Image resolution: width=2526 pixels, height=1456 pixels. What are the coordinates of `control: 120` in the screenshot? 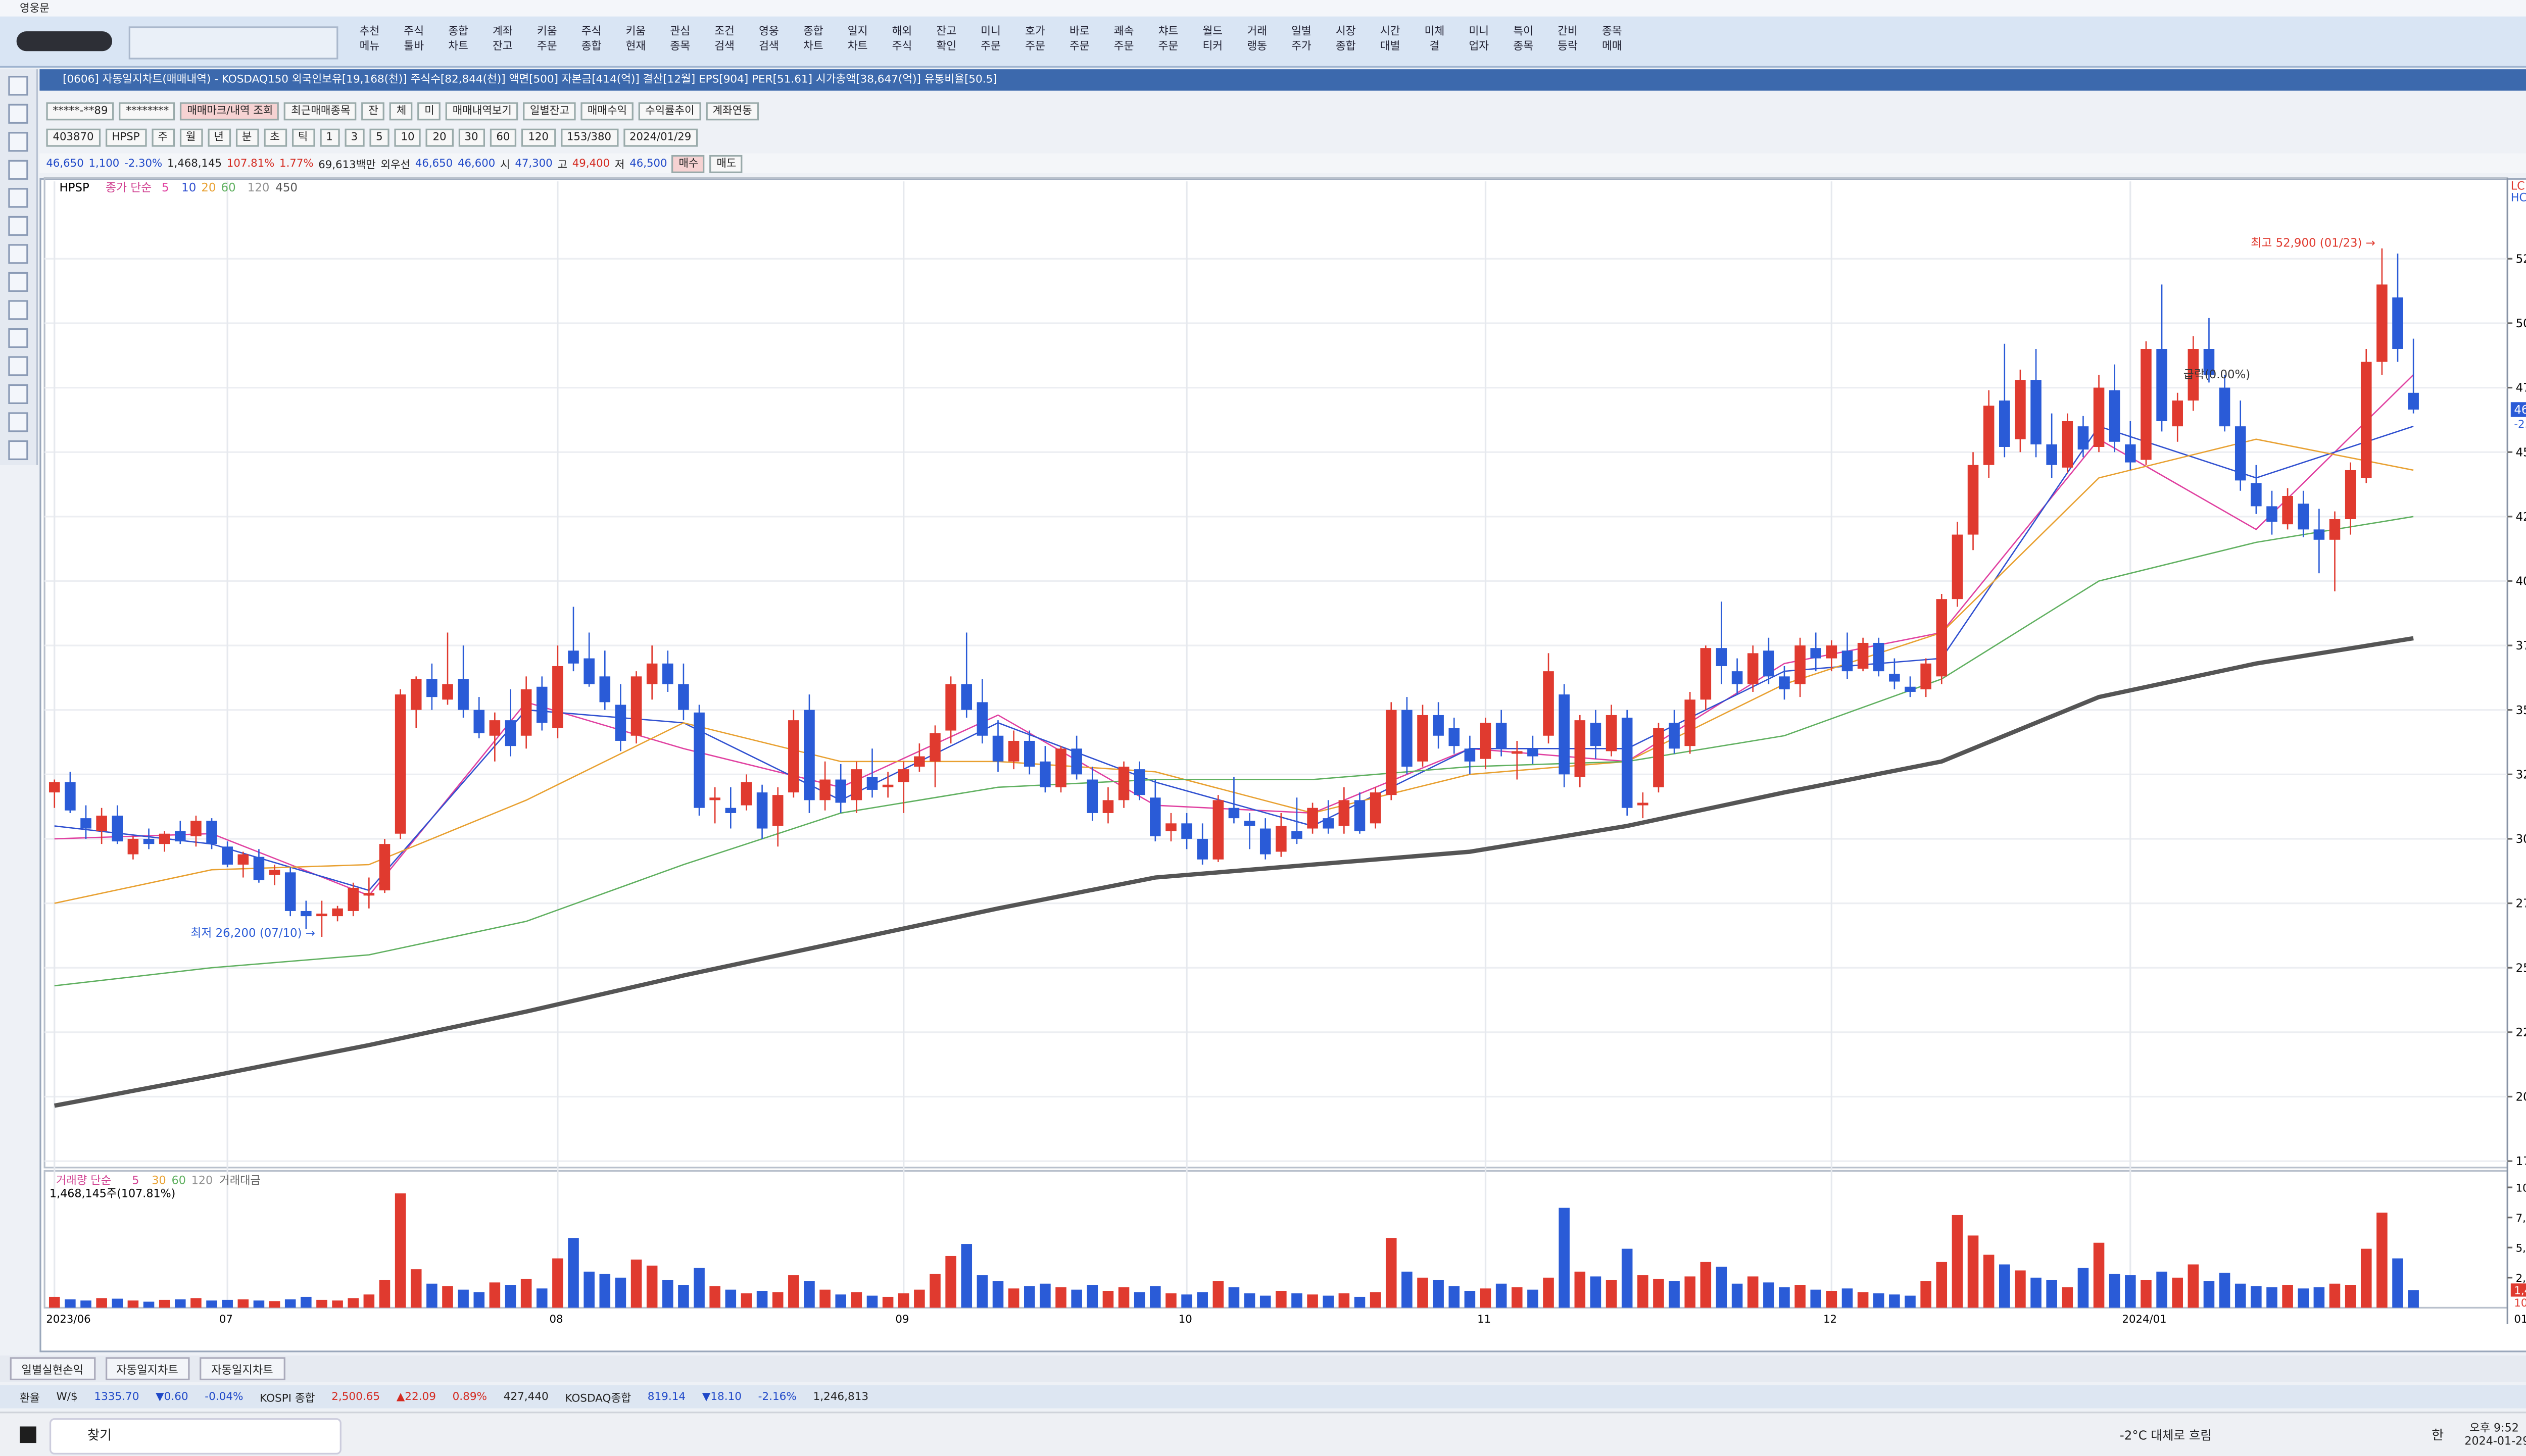 It's located at (538, 137).